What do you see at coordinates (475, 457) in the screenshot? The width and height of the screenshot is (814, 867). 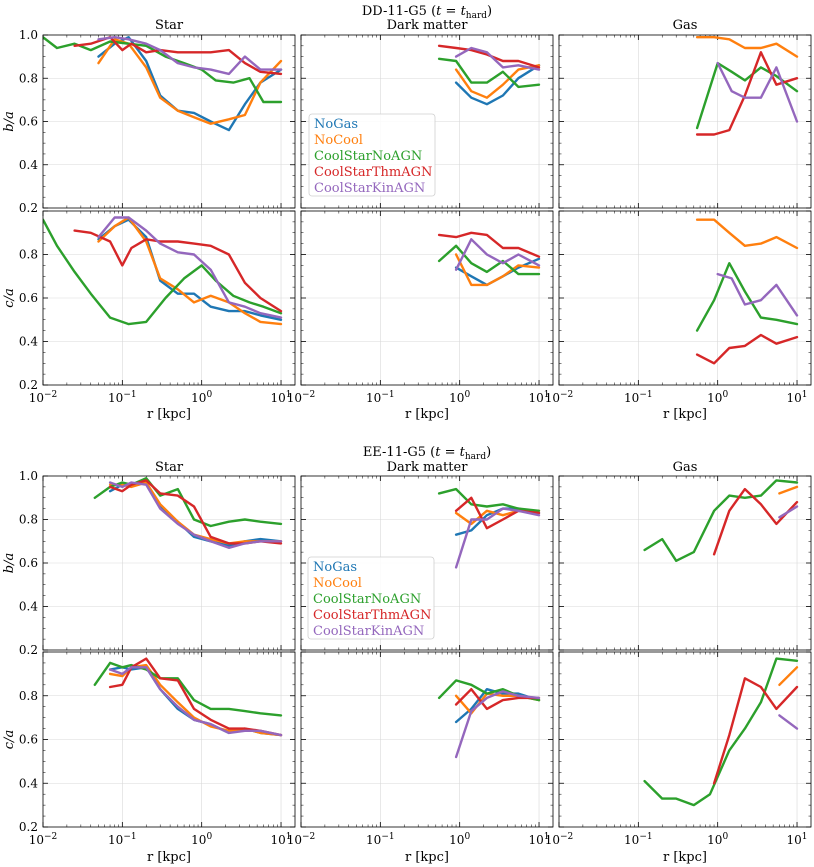 I see `figure-title-part: hard` at bounding box center [475, 457].